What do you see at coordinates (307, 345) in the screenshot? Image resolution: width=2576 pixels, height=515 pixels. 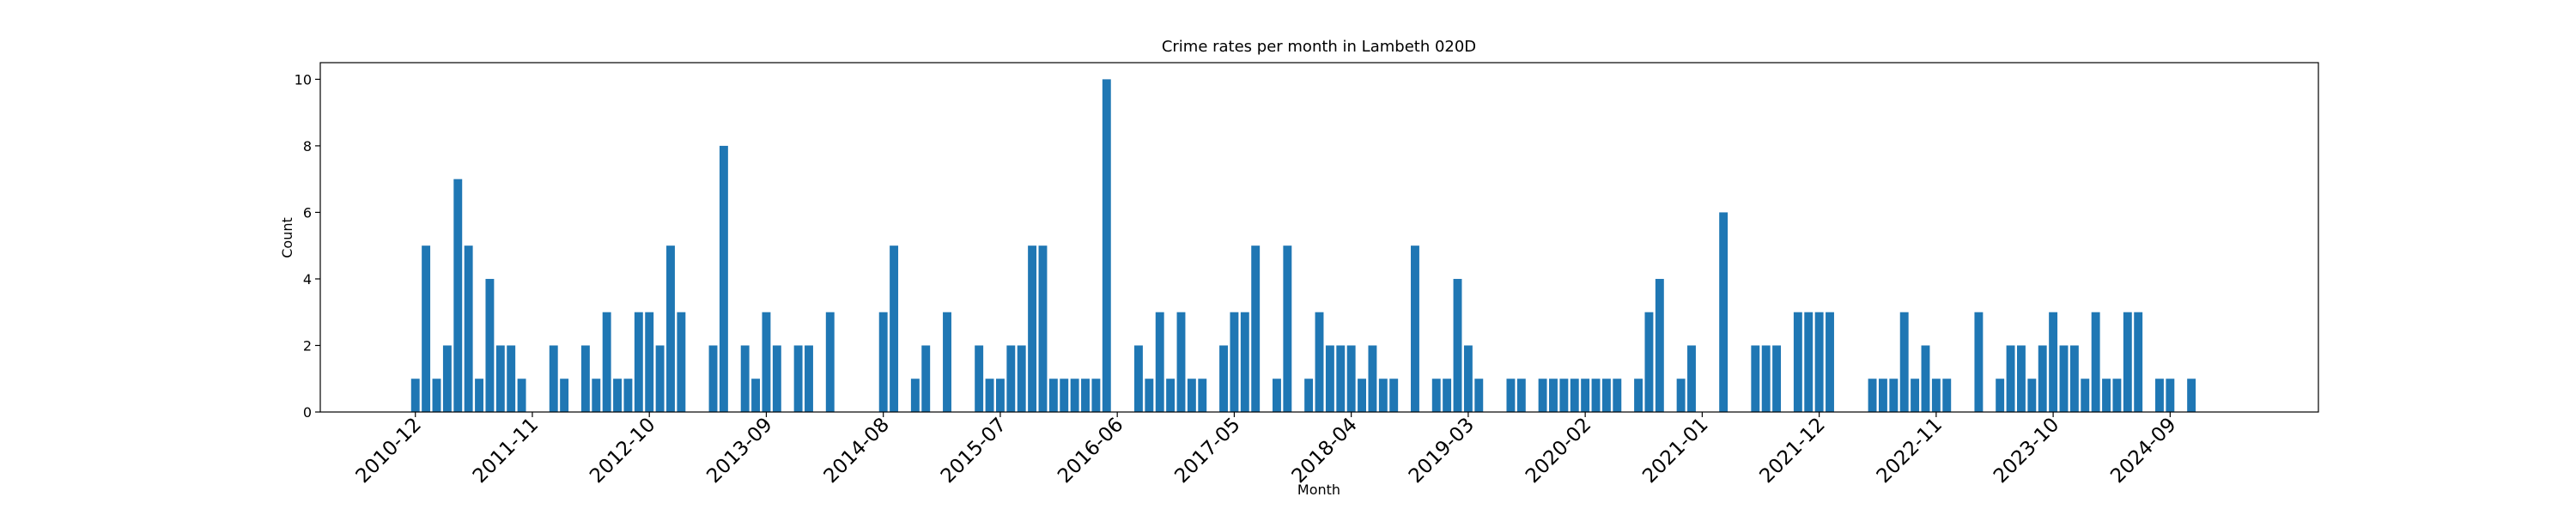 I see `y-tick-label: 2` at bounding box center [307, 345].